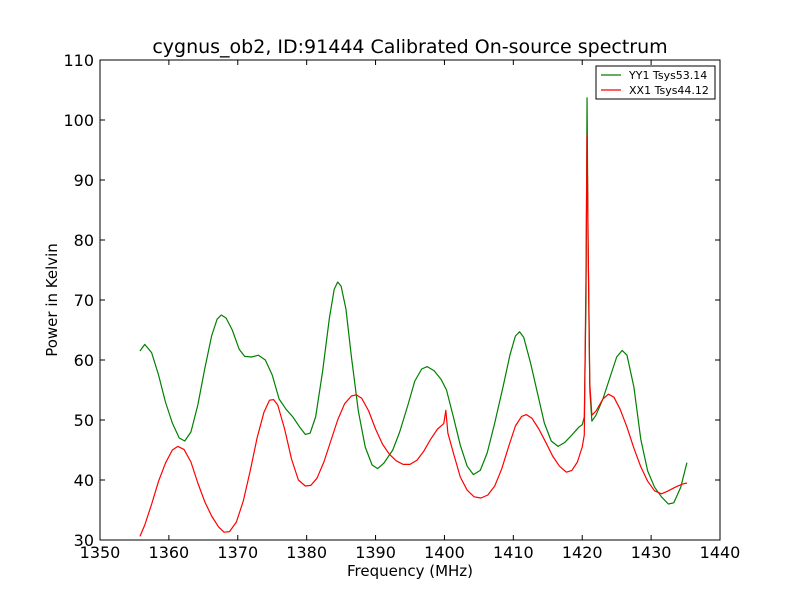 This screenshot has width=800, height=600. I want to click on x-tick-label: 1400, so click(444, 552).